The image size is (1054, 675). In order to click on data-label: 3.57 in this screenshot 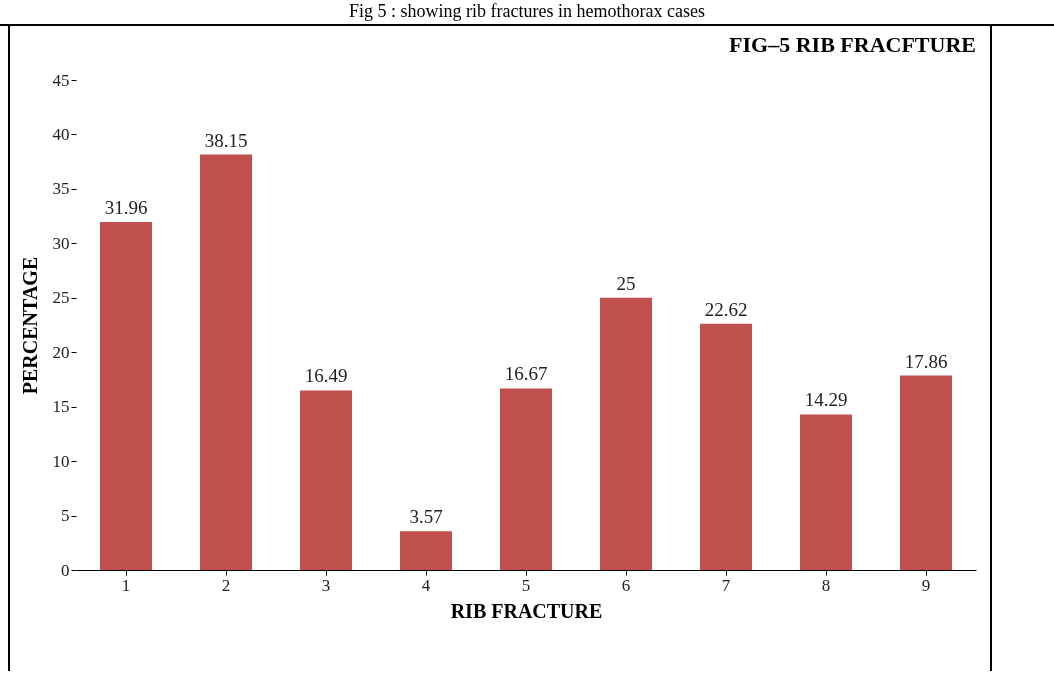, I will do `click(426, 517)`.